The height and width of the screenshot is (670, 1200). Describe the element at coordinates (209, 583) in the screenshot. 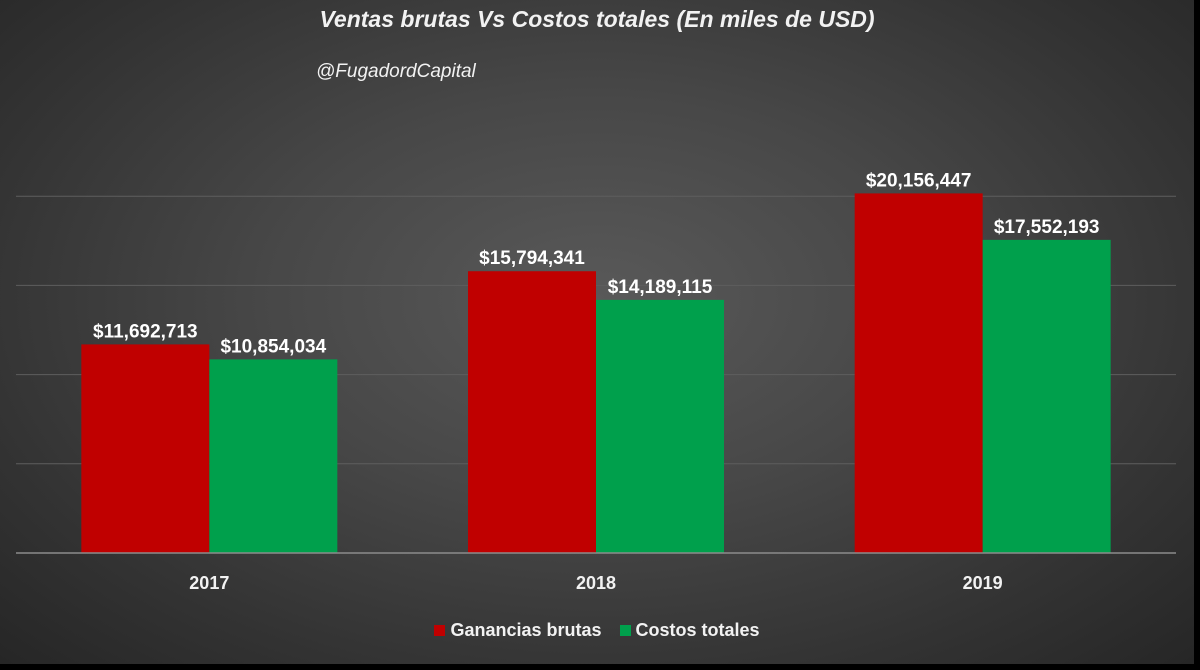

I see `x-tick-label-2017: 2017` at that location.